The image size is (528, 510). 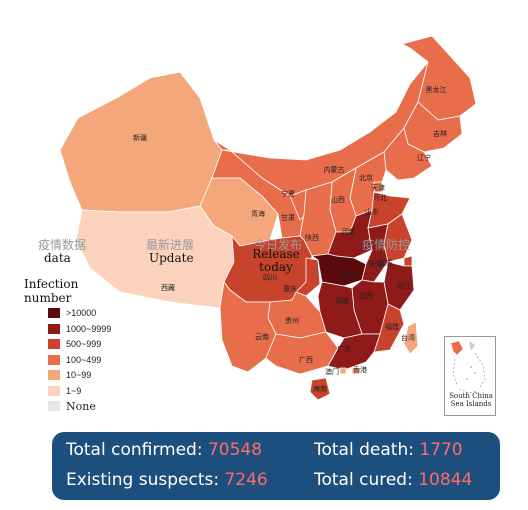 What do you see at coordinates (366, 296) in the screenshot?
I see `province-label: 江西` at bounding box center [366, 296].